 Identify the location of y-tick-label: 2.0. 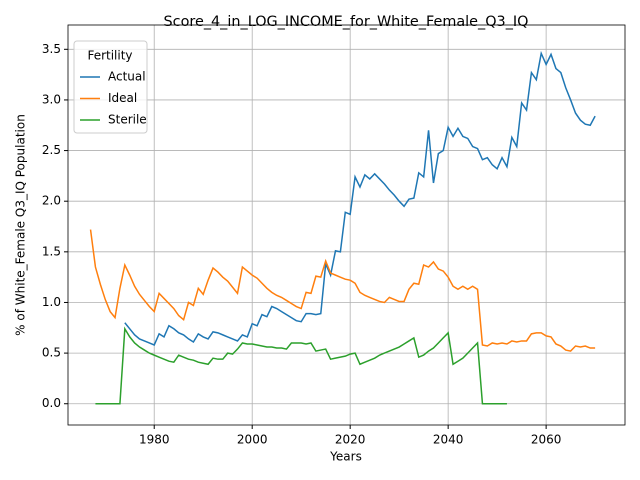
(51, 201).